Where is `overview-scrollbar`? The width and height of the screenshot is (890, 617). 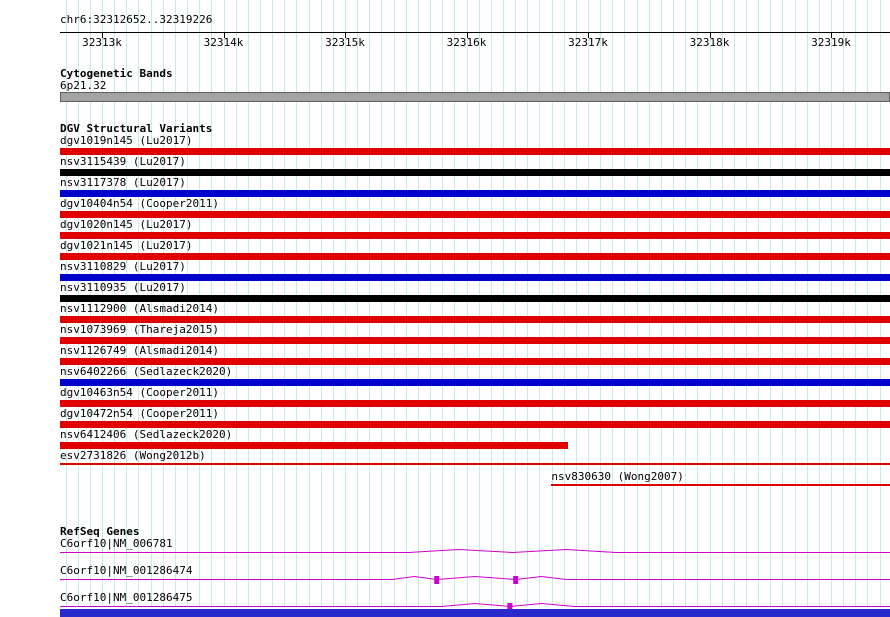
overview-scrollbar is located at coordinates (475, 613).